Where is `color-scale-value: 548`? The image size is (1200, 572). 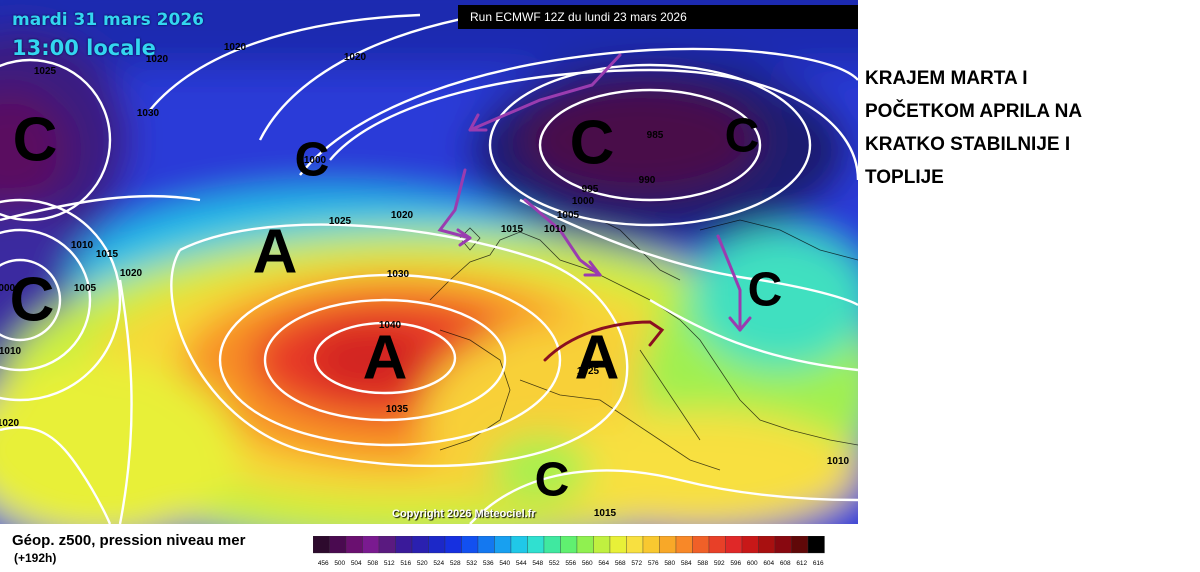 color-scale-value: 548 is located at coordinates (537, 563).